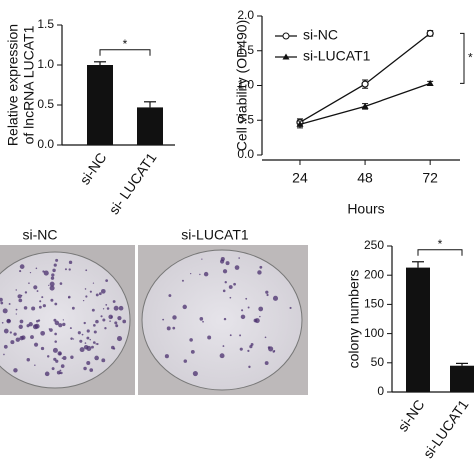 This screenshot has height=474, width=474. What do you see at coordinates (45, 24) in the screenshot?
I see `y-tick-label: 1.5` at bounding box center [45, 24].